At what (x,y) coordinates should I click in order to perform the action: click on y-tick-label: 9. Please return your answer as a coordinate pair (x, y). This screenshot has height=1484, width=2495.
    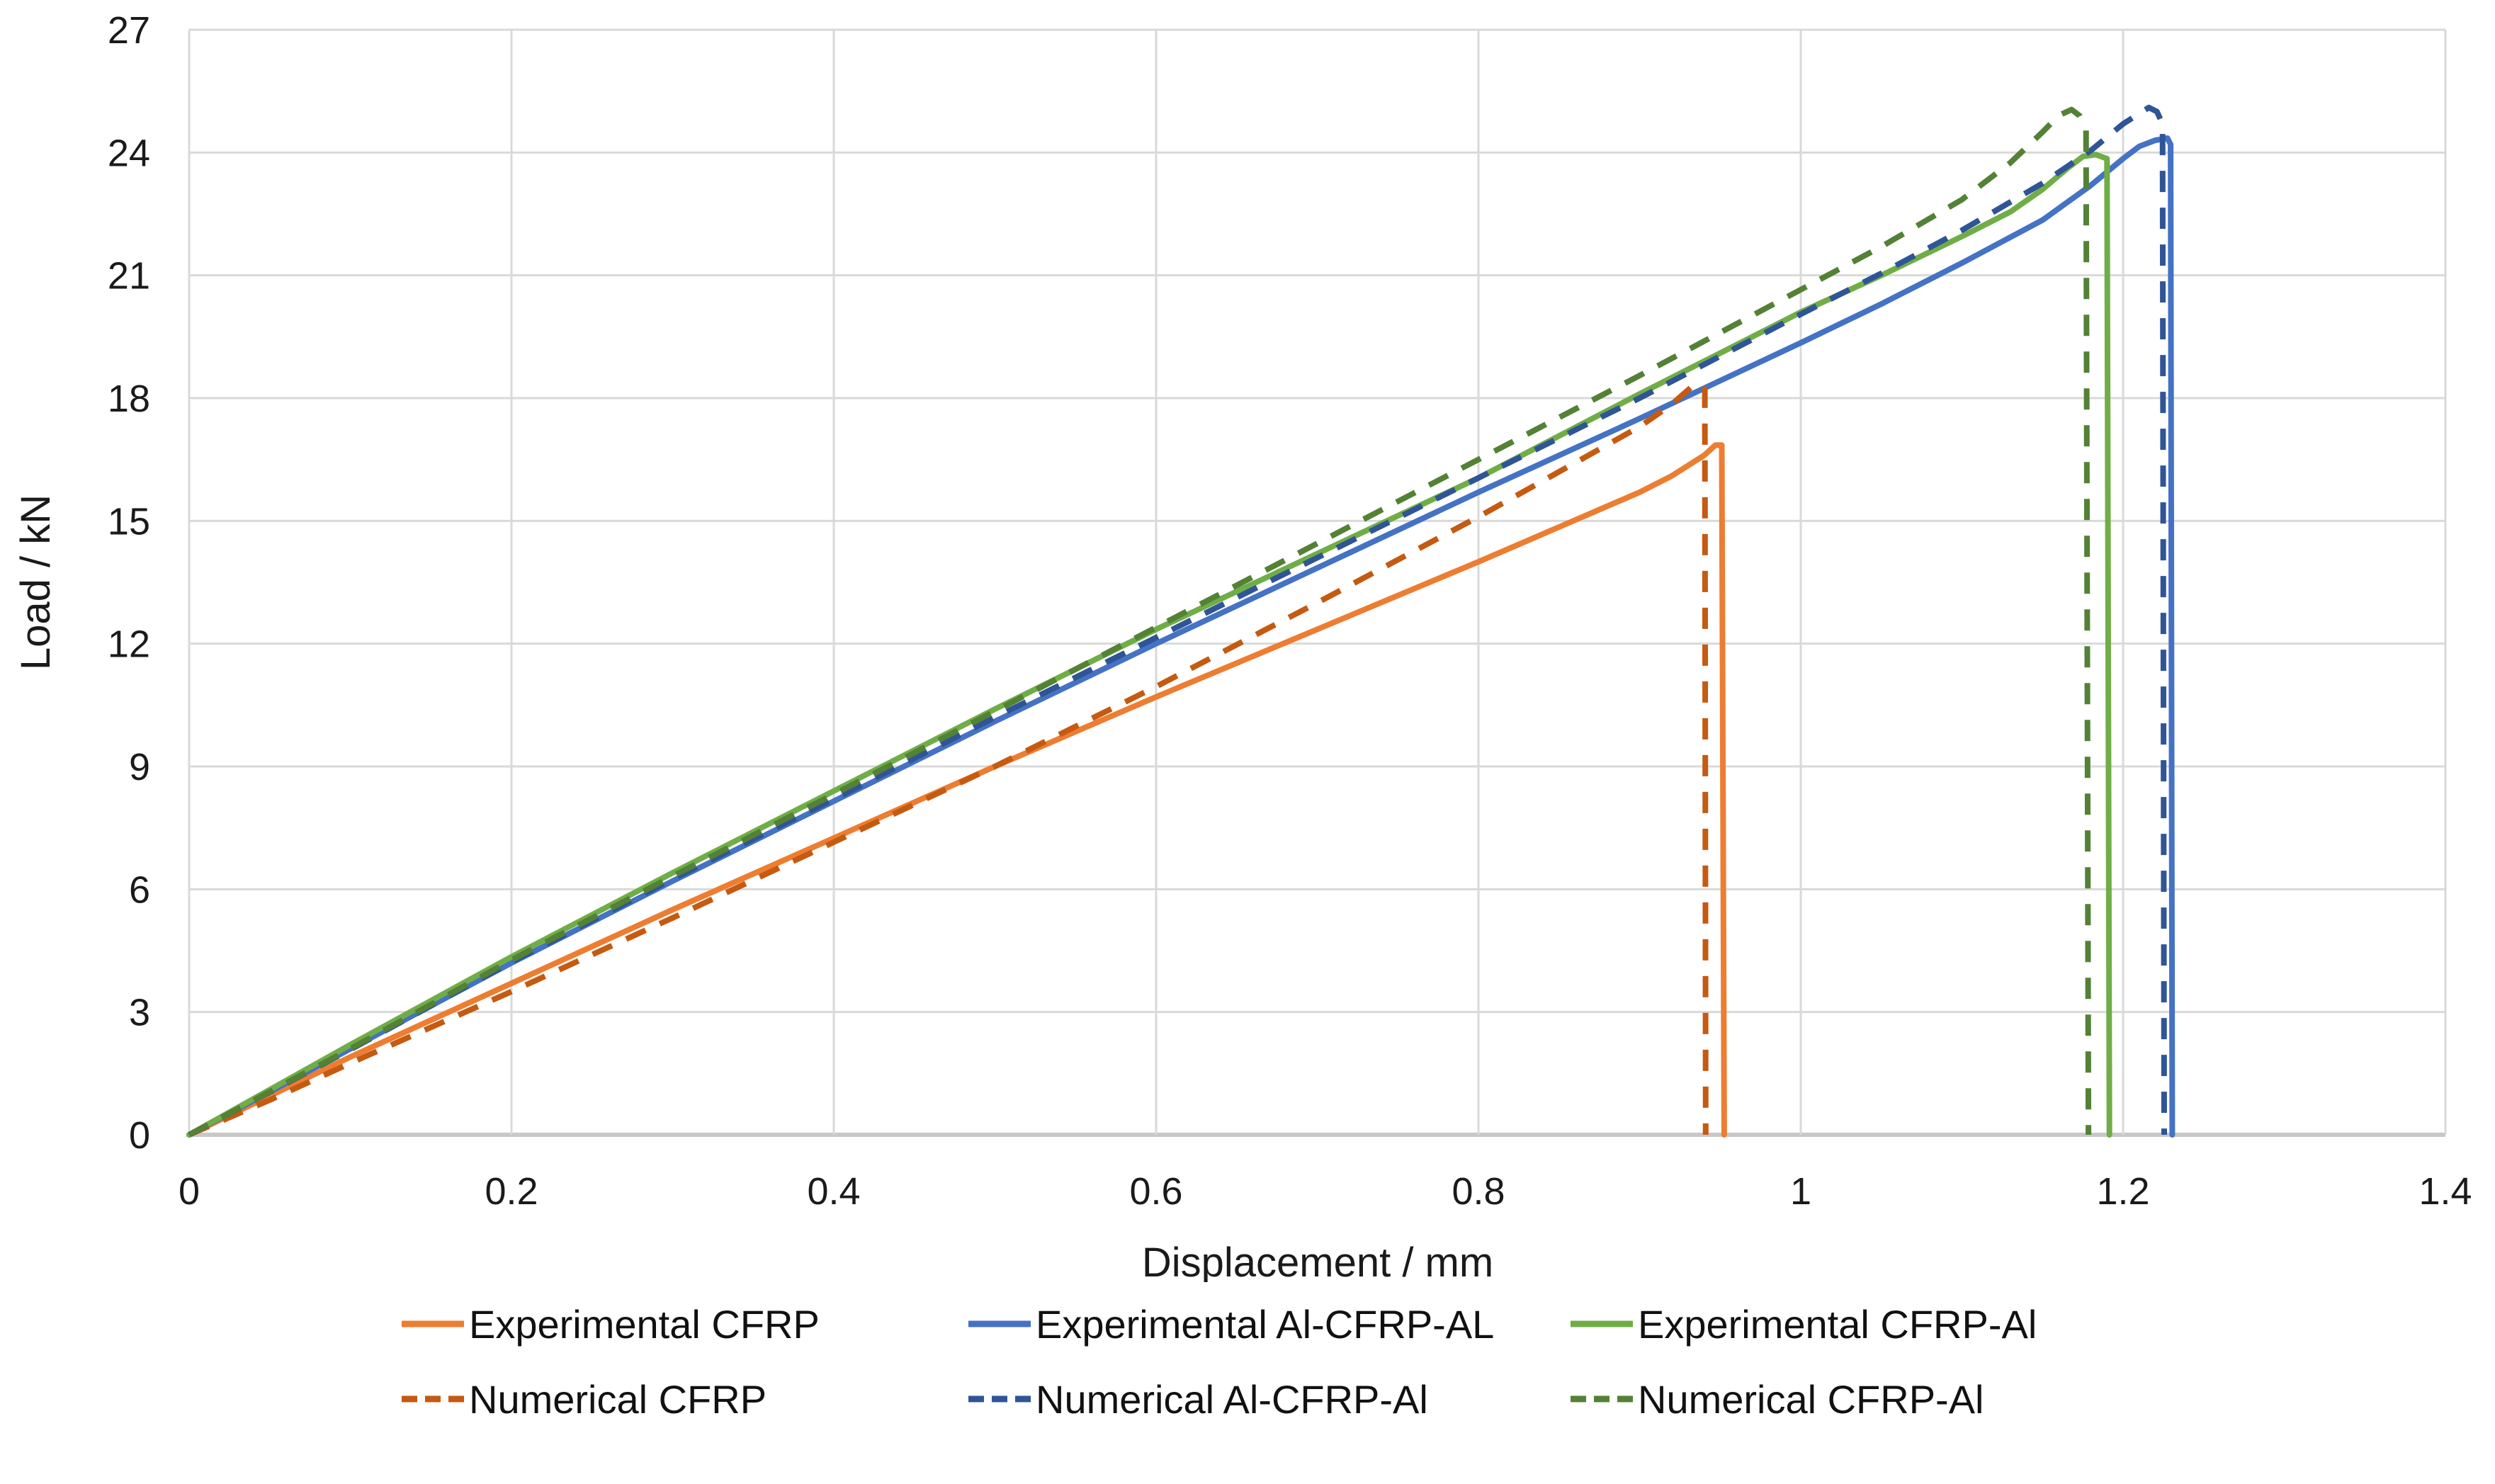
    Looking at the image, I should click on (139, 767).